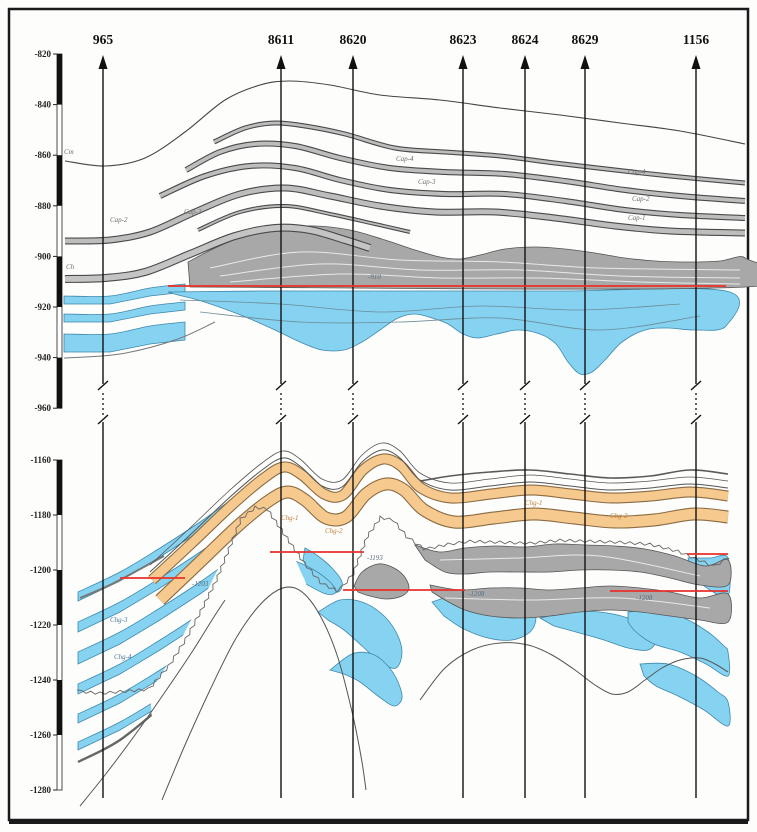 Image resolution: width=757 pixels, height=832 pixels. I want to click on contact-depth-label: -1203, so click(200, 584).